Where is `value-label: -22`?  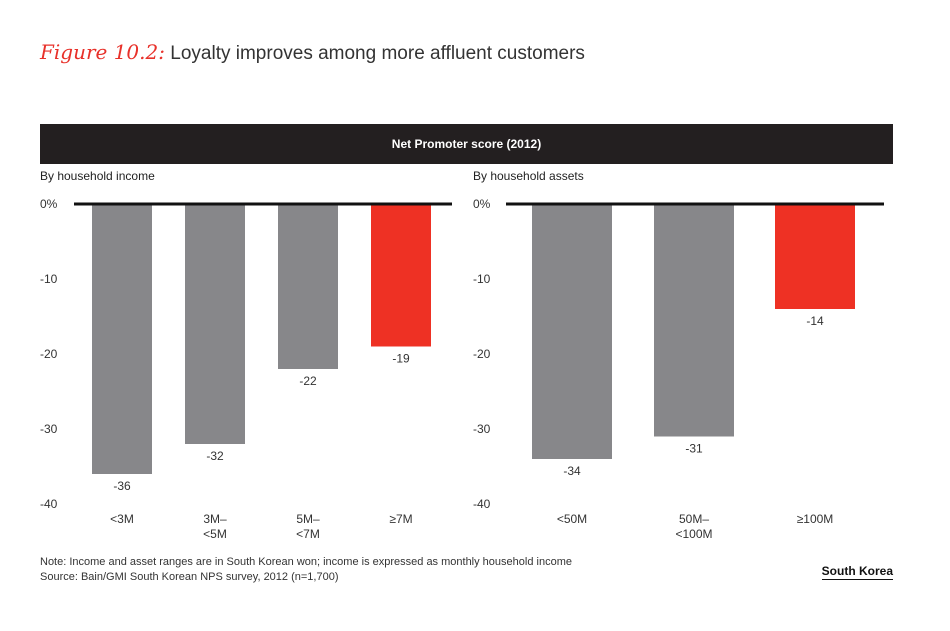 value-label: -22 is located at coordinates (308, 381).